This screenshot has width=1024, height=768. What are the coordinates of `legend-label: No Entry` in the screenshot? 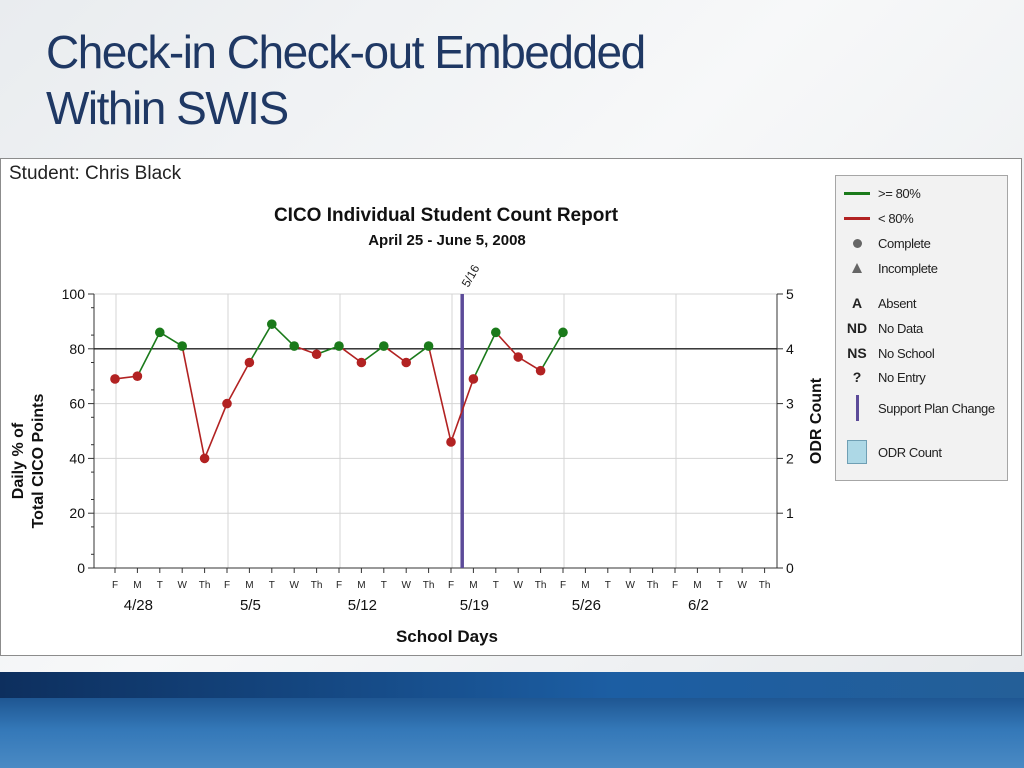 It's located at (902, 377).